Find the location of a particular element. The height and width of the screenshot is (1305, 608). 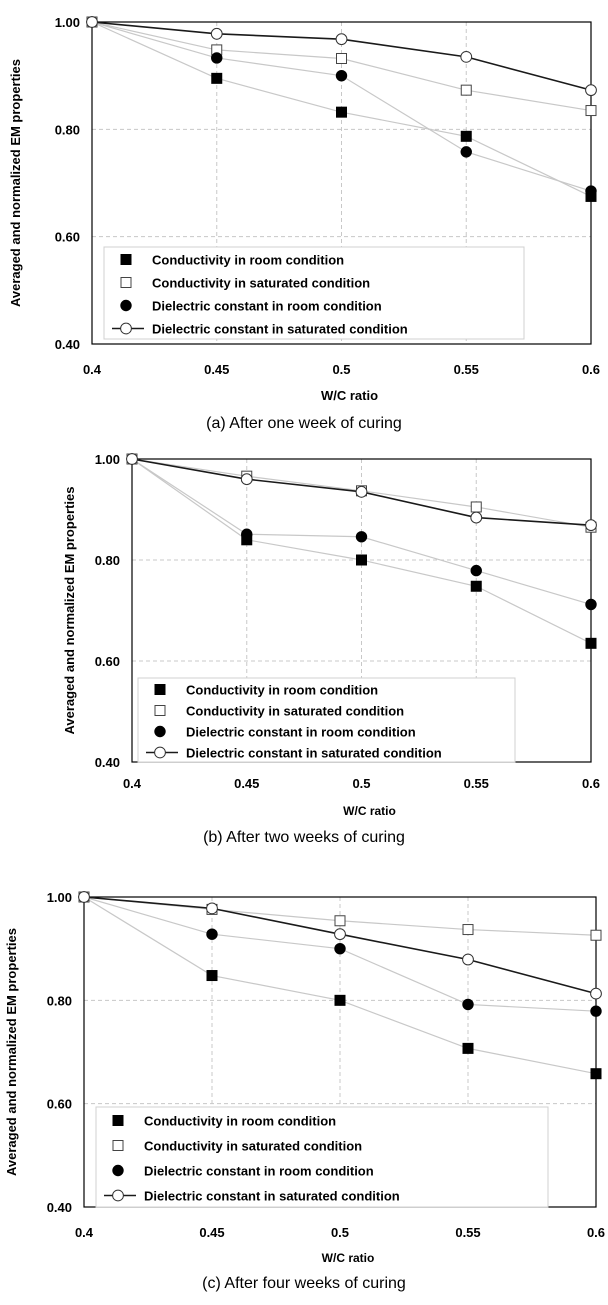

figure-caption: (a) After one week of curing is located at coordinates (304, 423).